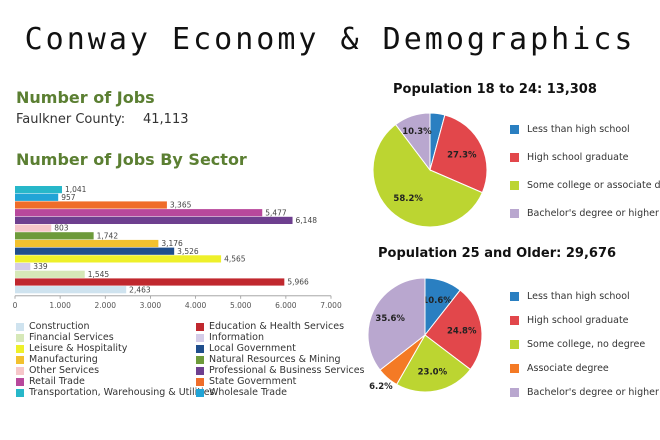 The width and height of the screenshot is (660, 440). Describe the element at coordinates (87, 243) in the screenshot. I see `bar-manufacturing` at that location.